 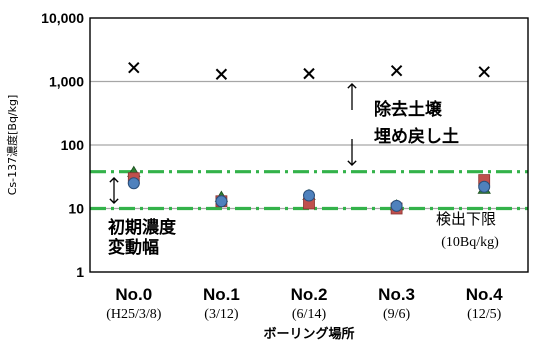 What do you see at coordinates (408, 109) in the screenshot?
I see `removal-soil-label: 除去土壌` at bounding box center [408, 109].